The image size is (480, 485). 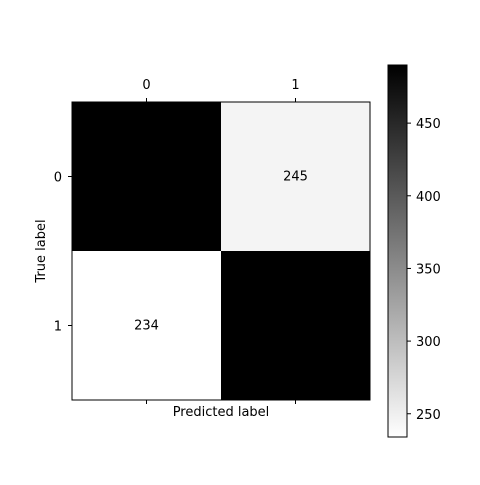 What do you see at coordinates (58, 327) in the screenshot?
I see `y-tick-label-1: 1` at bounding box center [58, 327].